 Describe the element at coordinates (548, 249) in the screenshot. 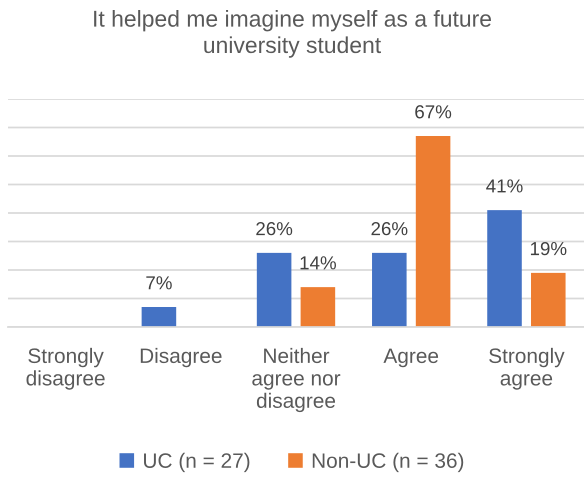

I see `data-label: 19%` at that location.